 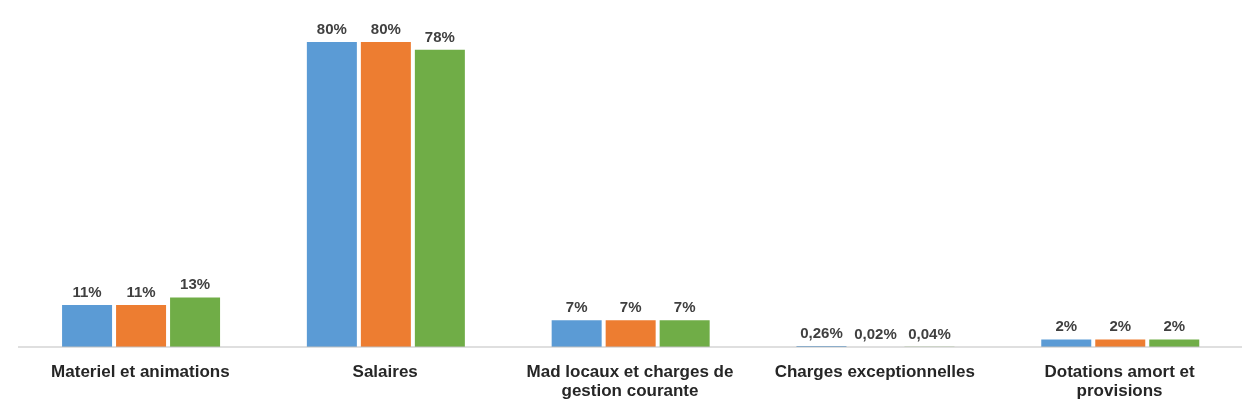 What do you see at coordinates (630, 381) in the screenshot?
I see `x-tick-label: Mad locaux et charges de gestion courante` at bounding box center [630, 381].